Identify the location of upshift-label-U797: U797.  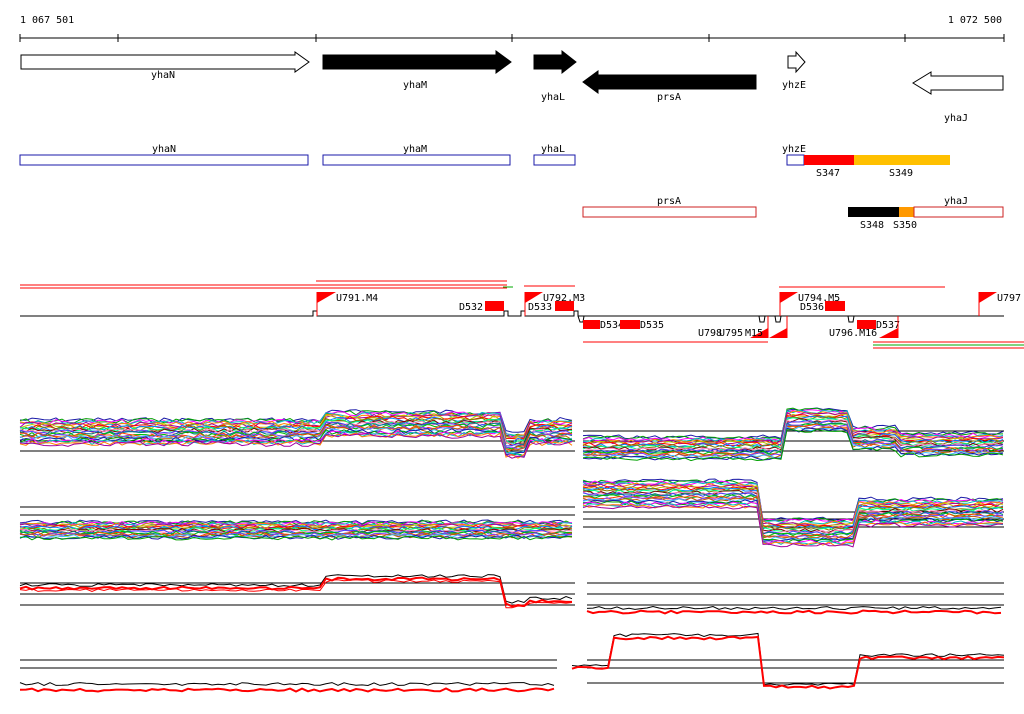
(1009, 298).